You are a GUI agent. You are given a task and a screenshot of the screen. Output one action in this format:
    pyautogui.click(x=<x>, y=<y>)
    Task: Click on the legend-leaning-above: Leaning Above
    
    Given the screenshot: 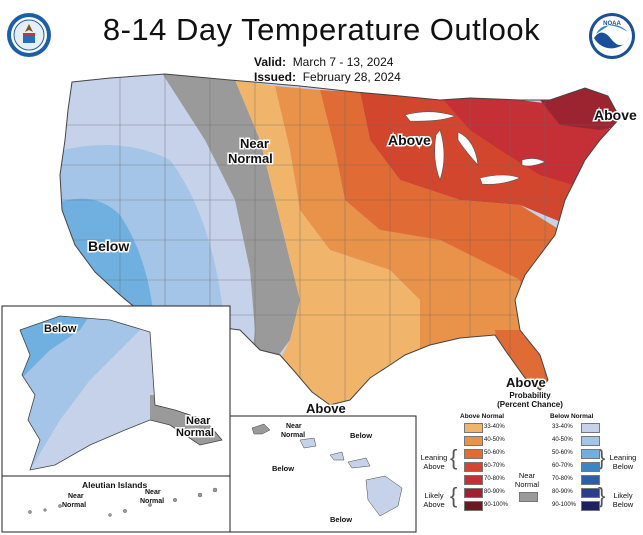 What is the action you would take?
    pyautogui.click(x=434, y=462)
    